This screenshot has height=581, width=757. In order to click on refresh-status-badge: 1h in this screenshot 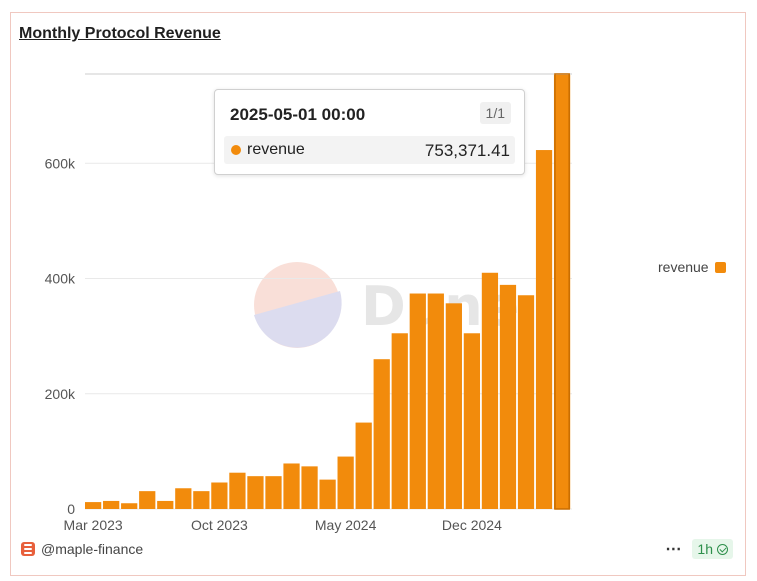, I will do `click(712, 549)`.